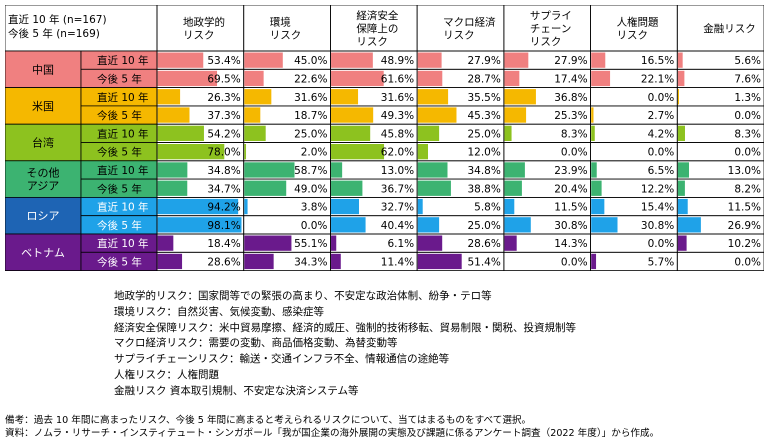  I want to click on data-value: 5.6%, so click(747, 61).